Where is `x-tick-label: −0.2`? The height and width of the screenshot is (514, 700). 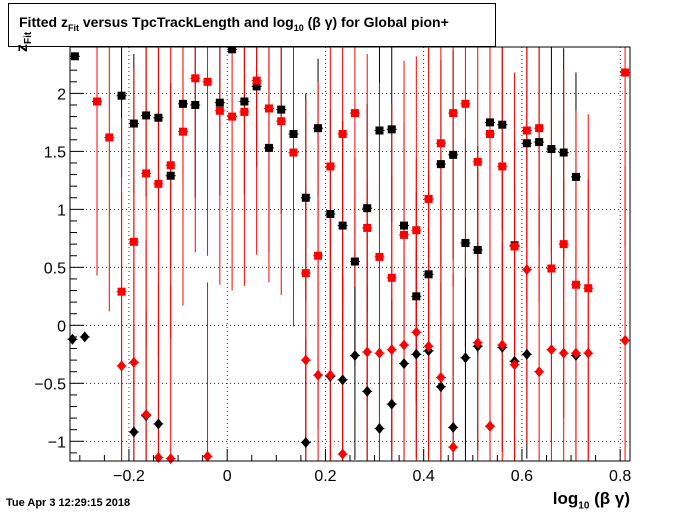
x-tick-label: −0.2 is located at coordinates (129, 476).